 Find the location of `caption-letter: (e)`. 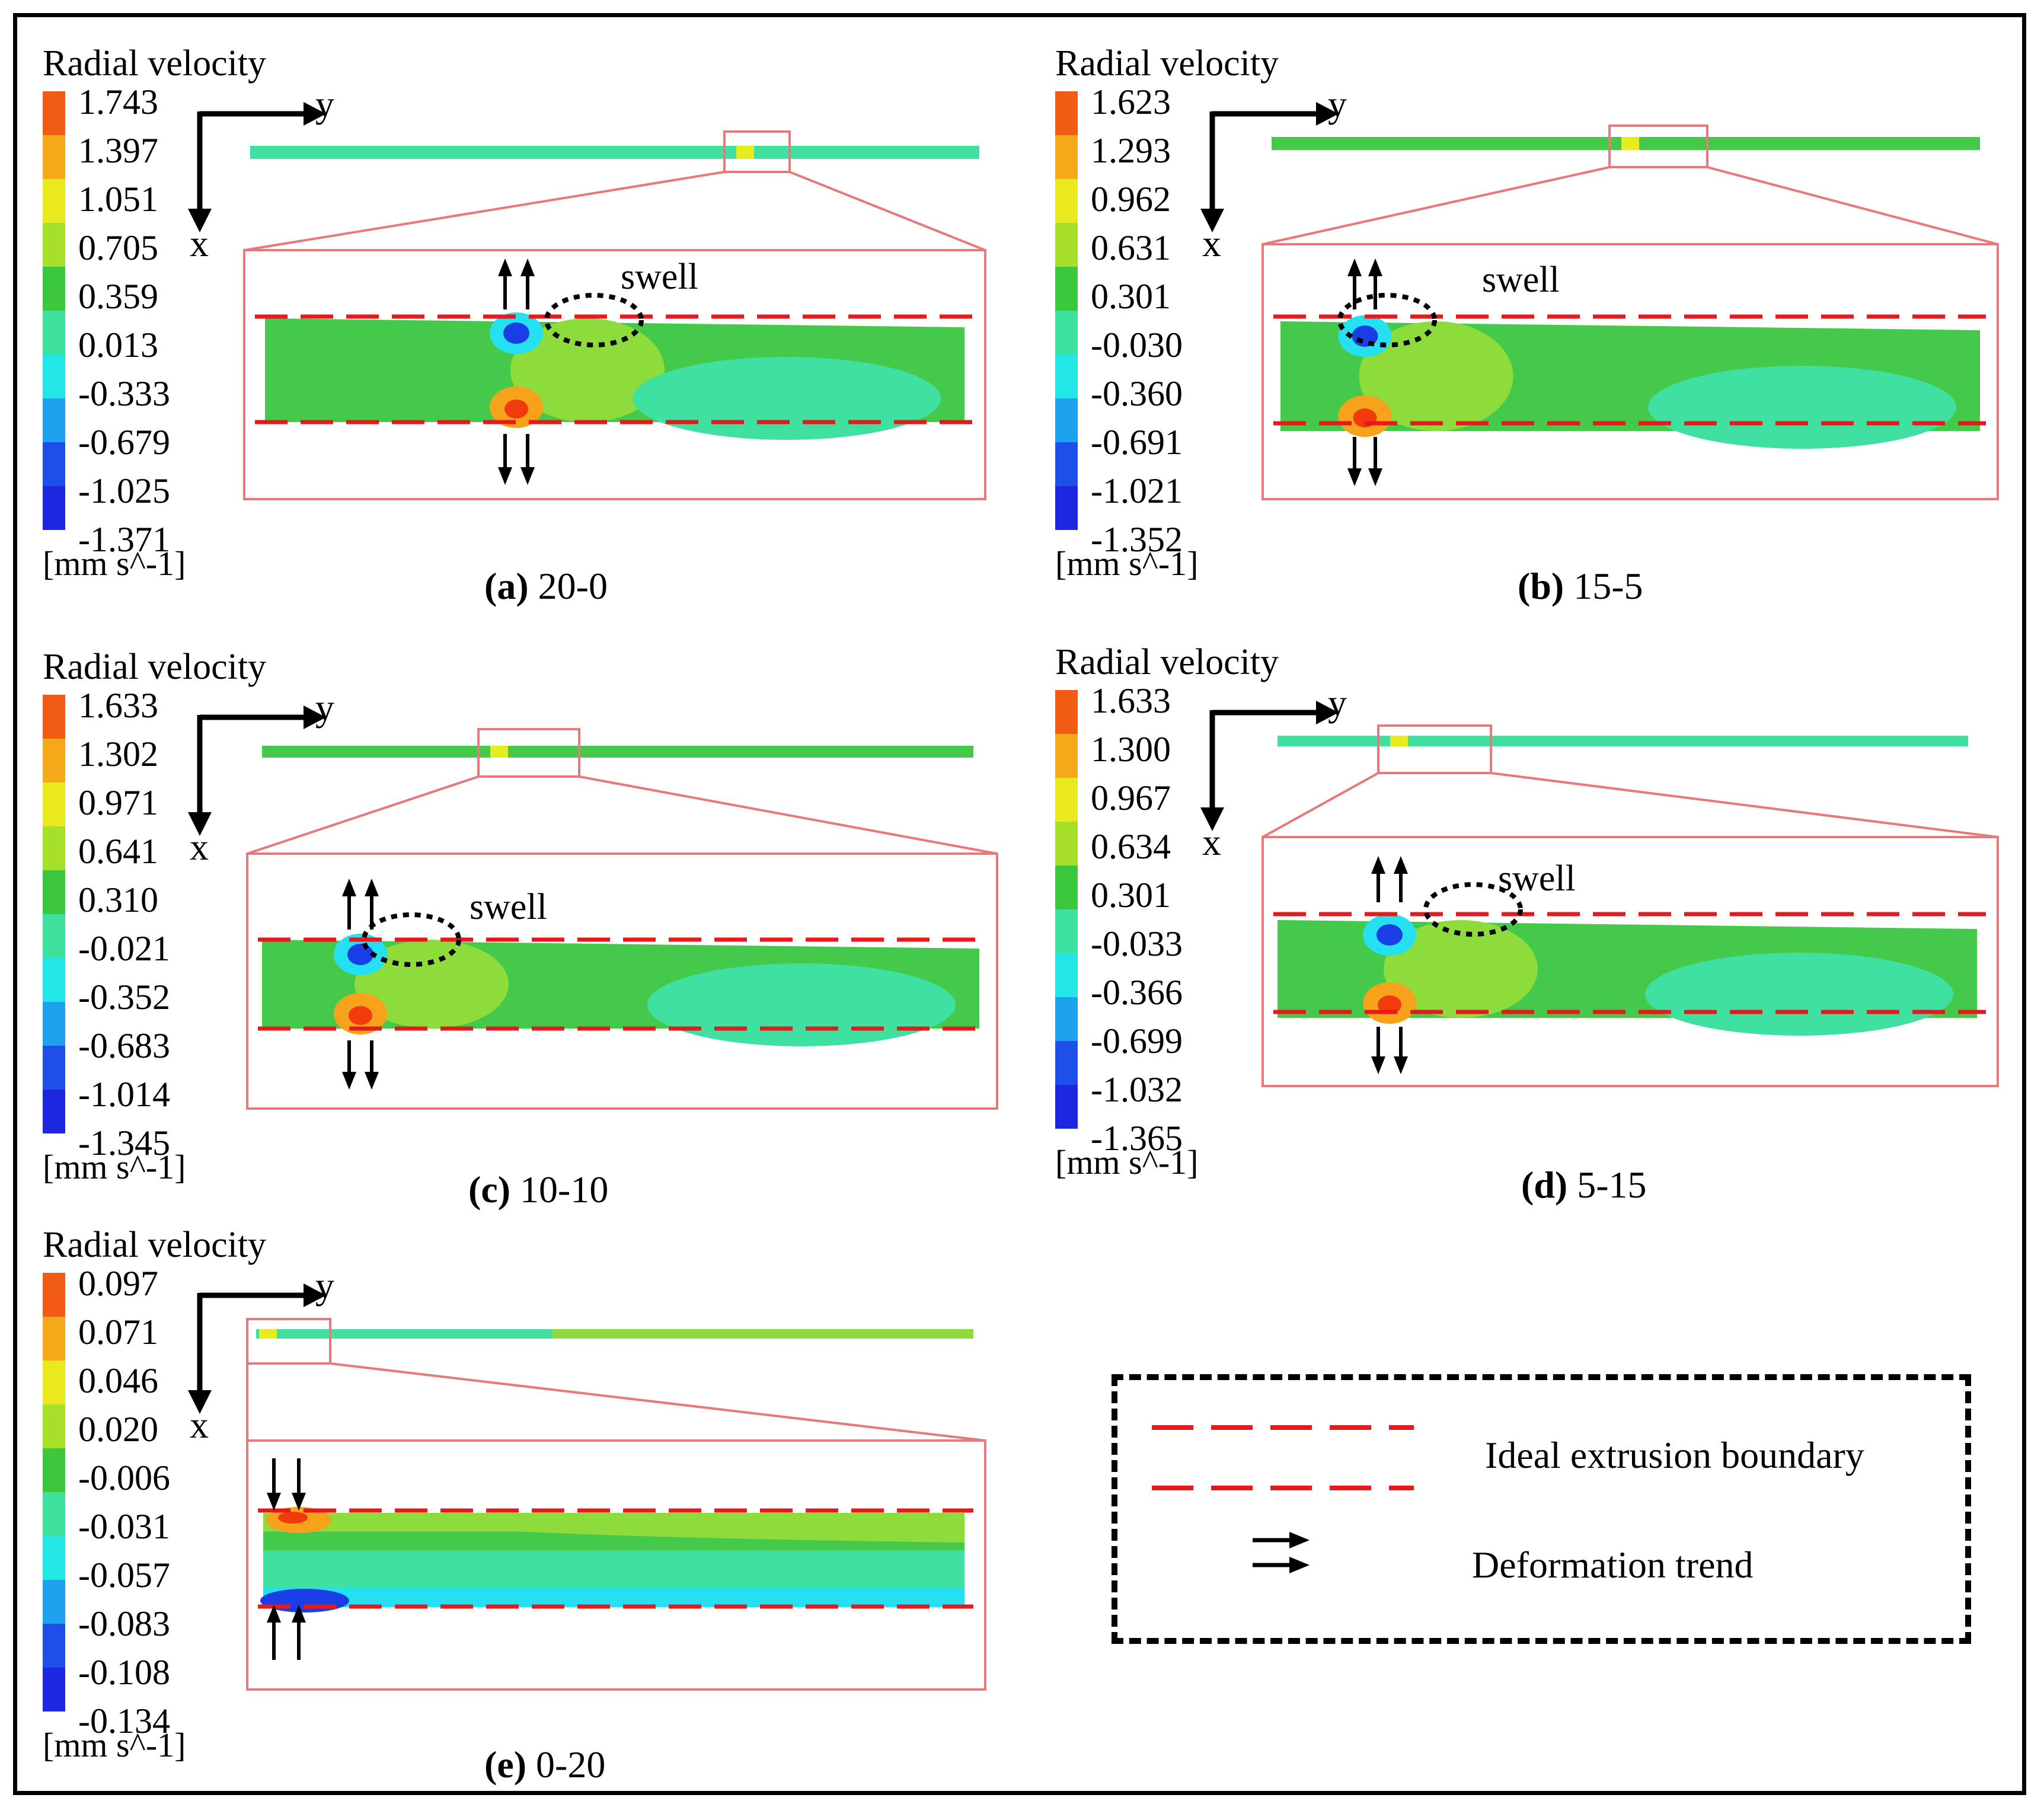

caption-letter: (e) is located at coordinates (506, 1764).